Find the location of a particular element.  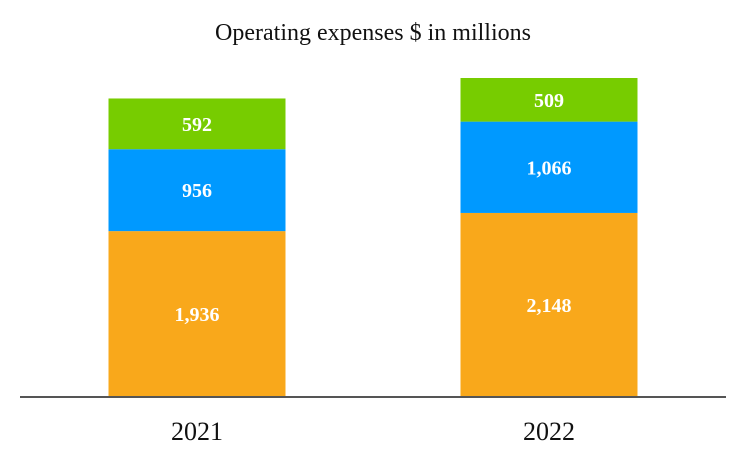

data-label-top-2021: 592 is located at coordinates (197, 125).